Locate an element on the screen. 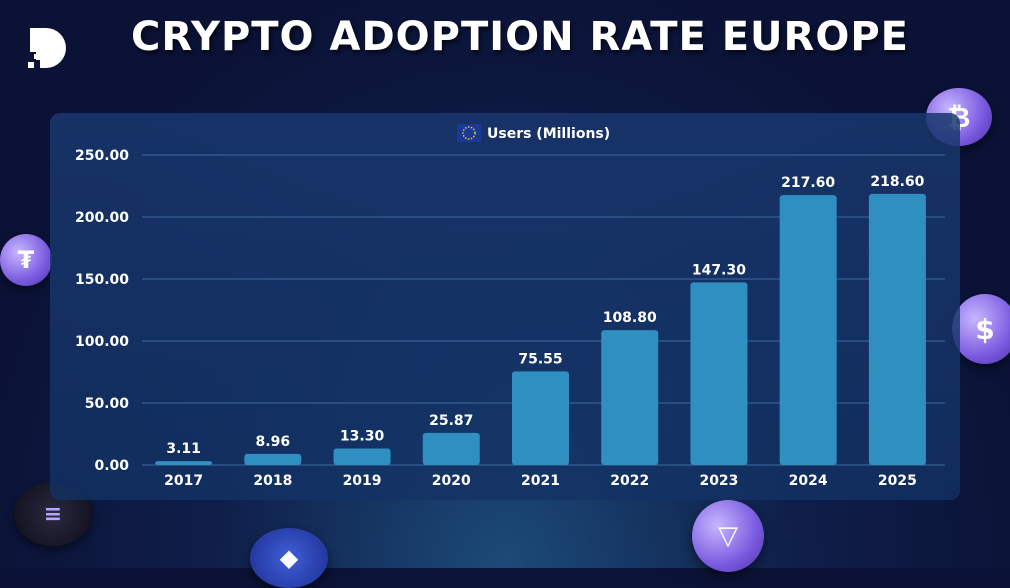 This screenshot has height=588, width=1010. data-label: 147.30 is located at coordinates (719, 270).